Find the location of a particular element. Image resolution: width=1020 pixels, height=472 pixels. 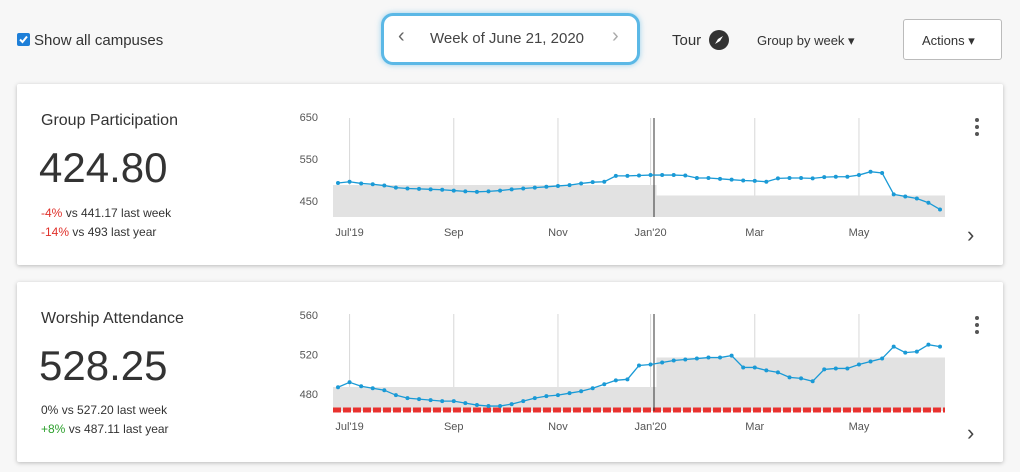

card-value: 424.80 is located at coordinates (103, 167).